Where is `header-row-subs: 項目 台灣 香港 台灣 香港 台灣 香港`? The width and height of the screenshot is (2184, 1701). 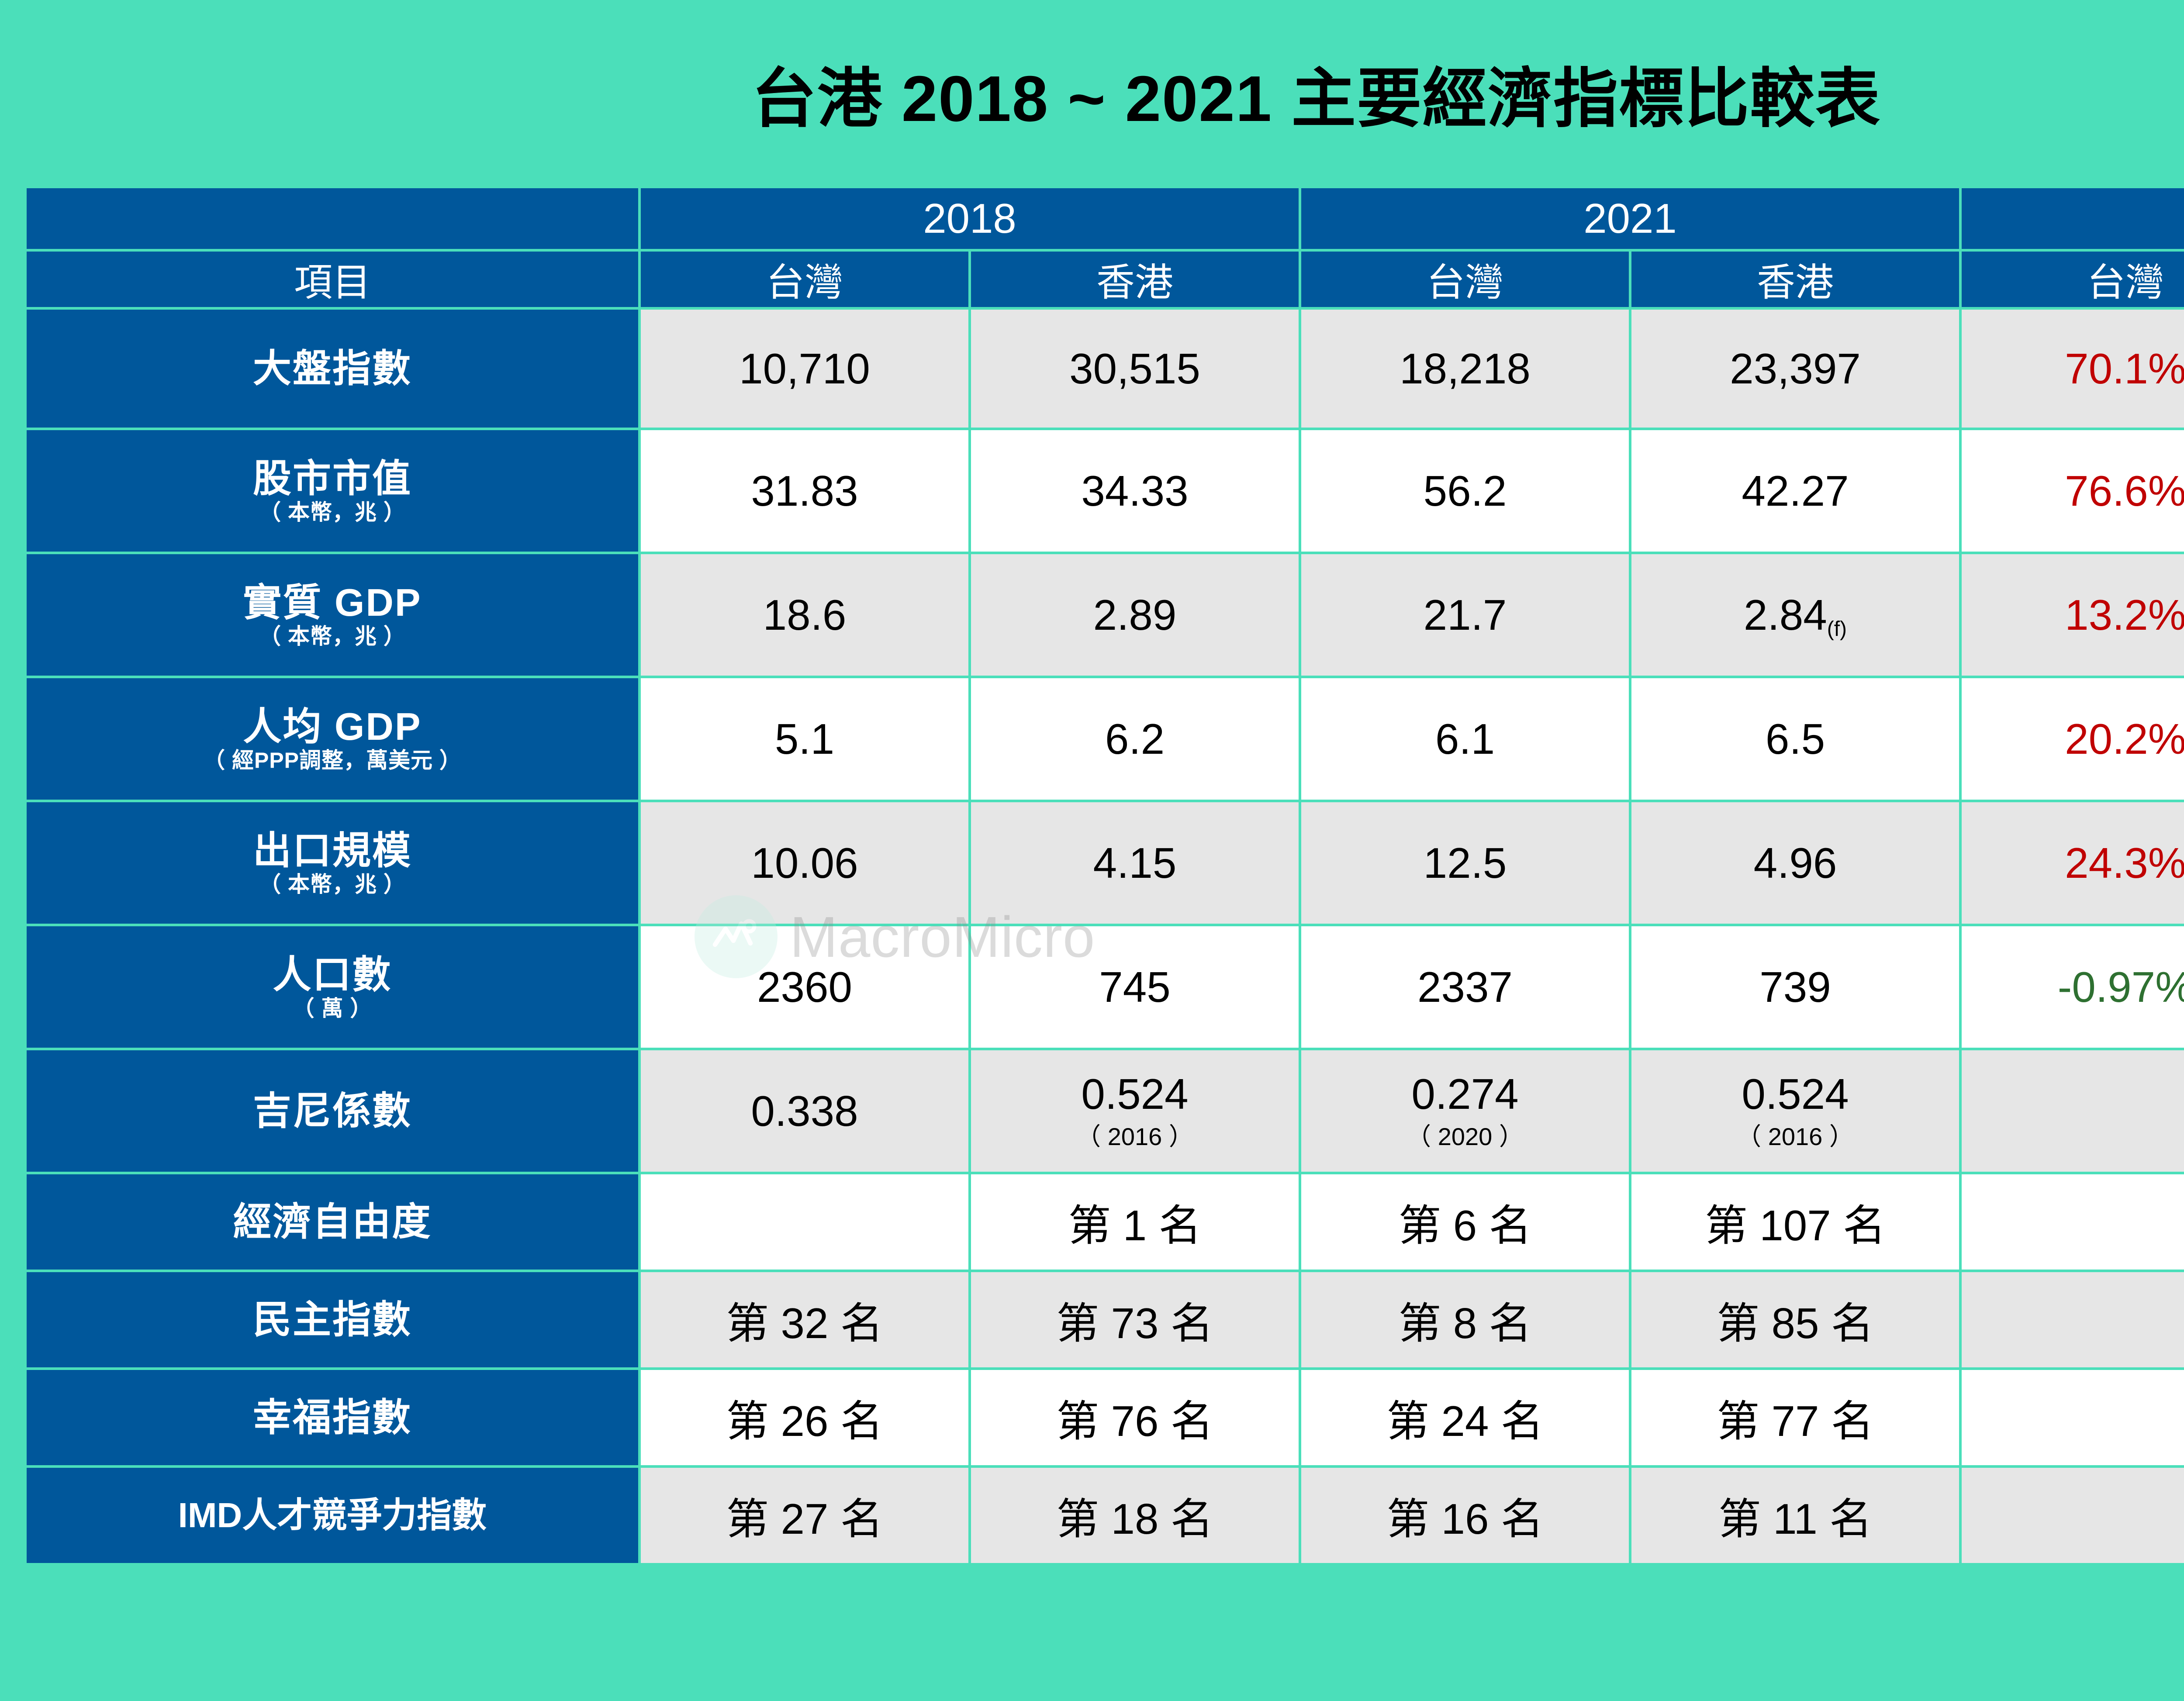
header-row-subs: 項目 台灣 香港 台灣 香港 台灣 香港 is located at coordinates (1105, 279).